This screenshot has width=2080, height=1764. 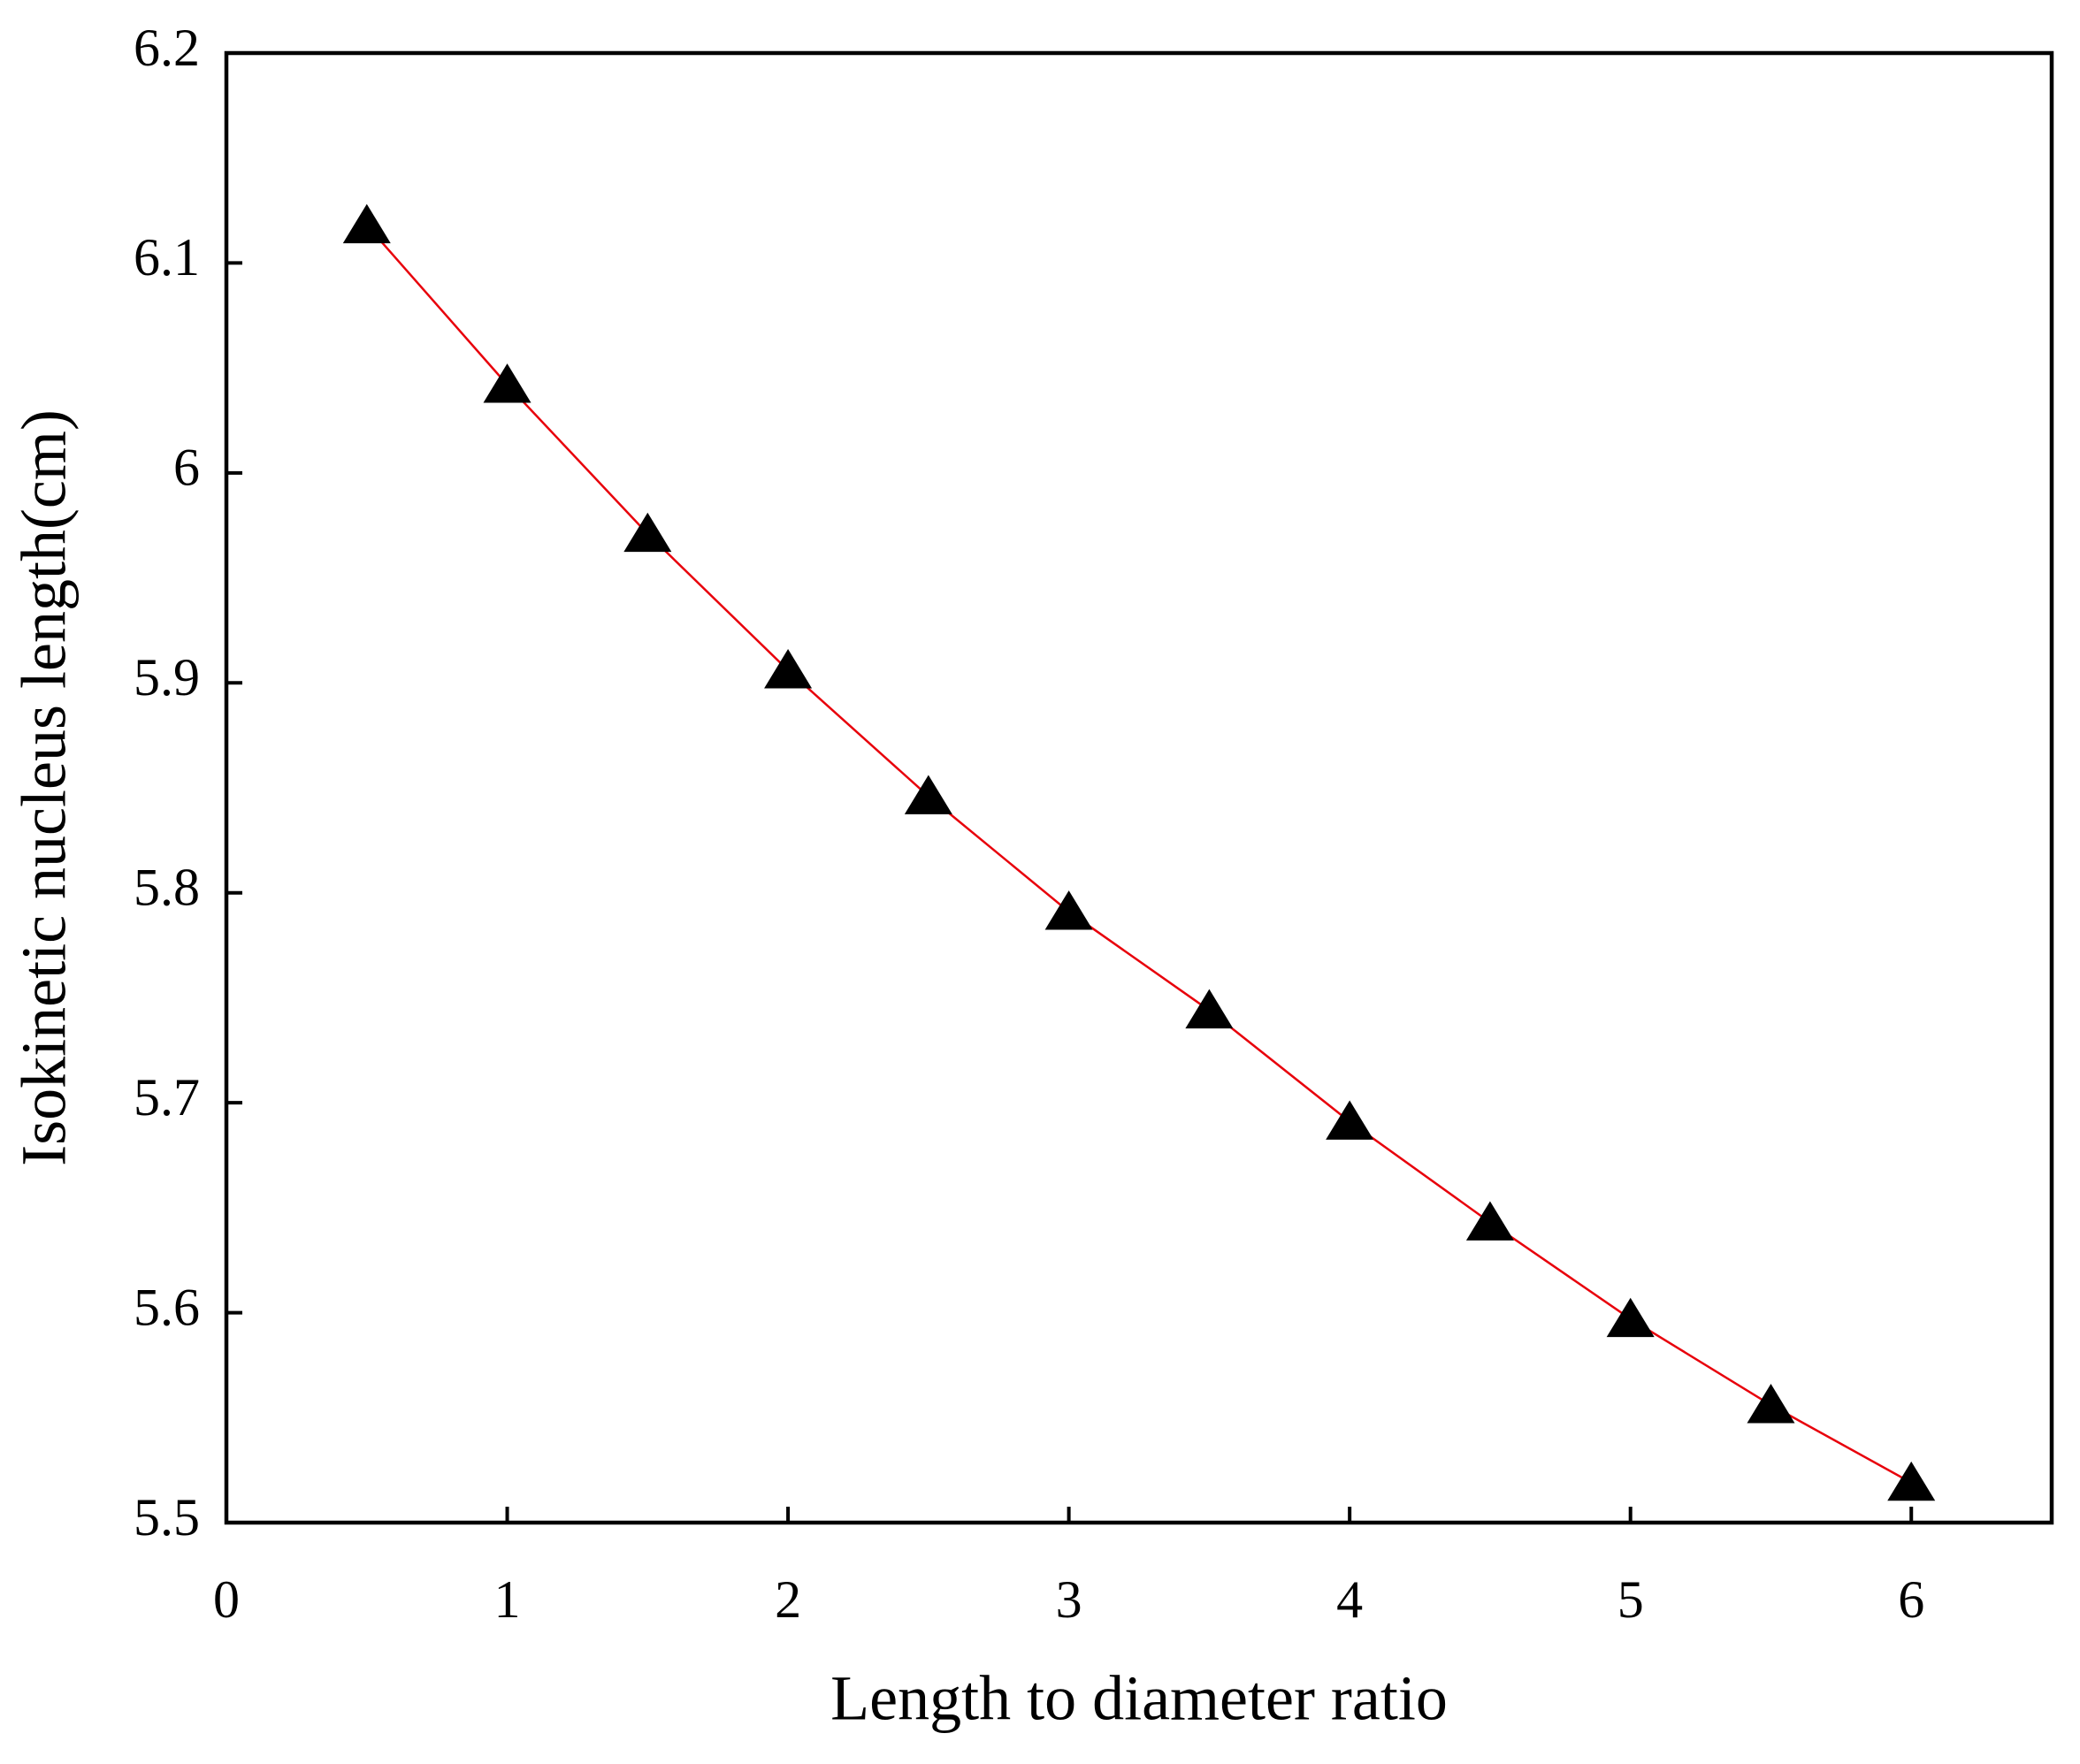 What do you see at coordinates (167, 48) in the screenshot?
I see `y-tick-label: 6.2` at bounding box center [167, 48].